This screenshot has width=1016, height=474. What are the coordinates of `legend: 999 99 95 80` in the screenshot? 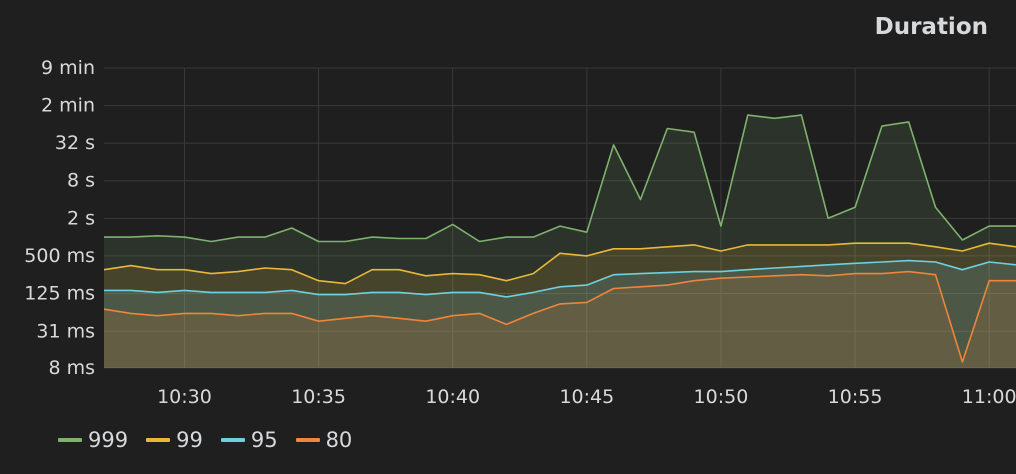 It's located at (205, 440).